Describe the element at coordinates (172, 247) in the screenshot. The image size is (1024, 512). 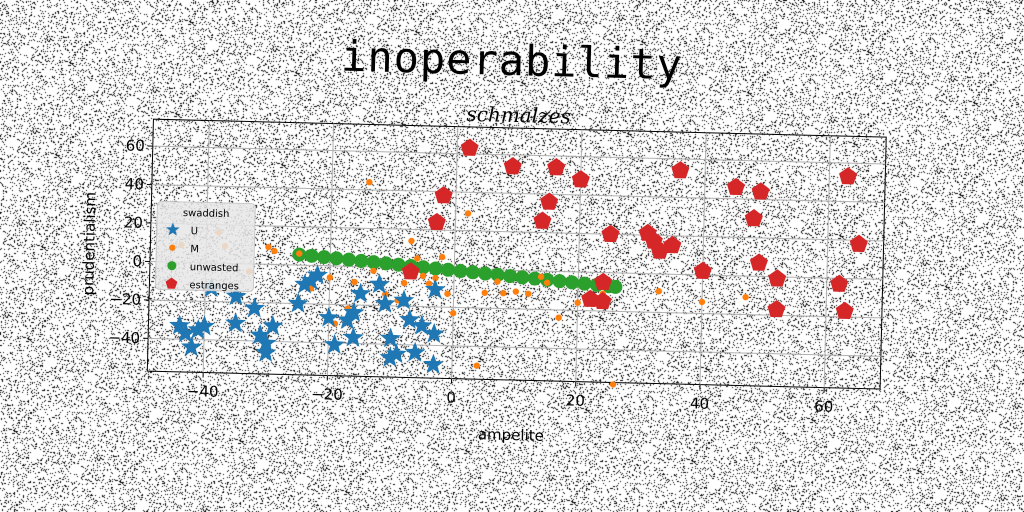
I see `legend-marker-M` at that location.